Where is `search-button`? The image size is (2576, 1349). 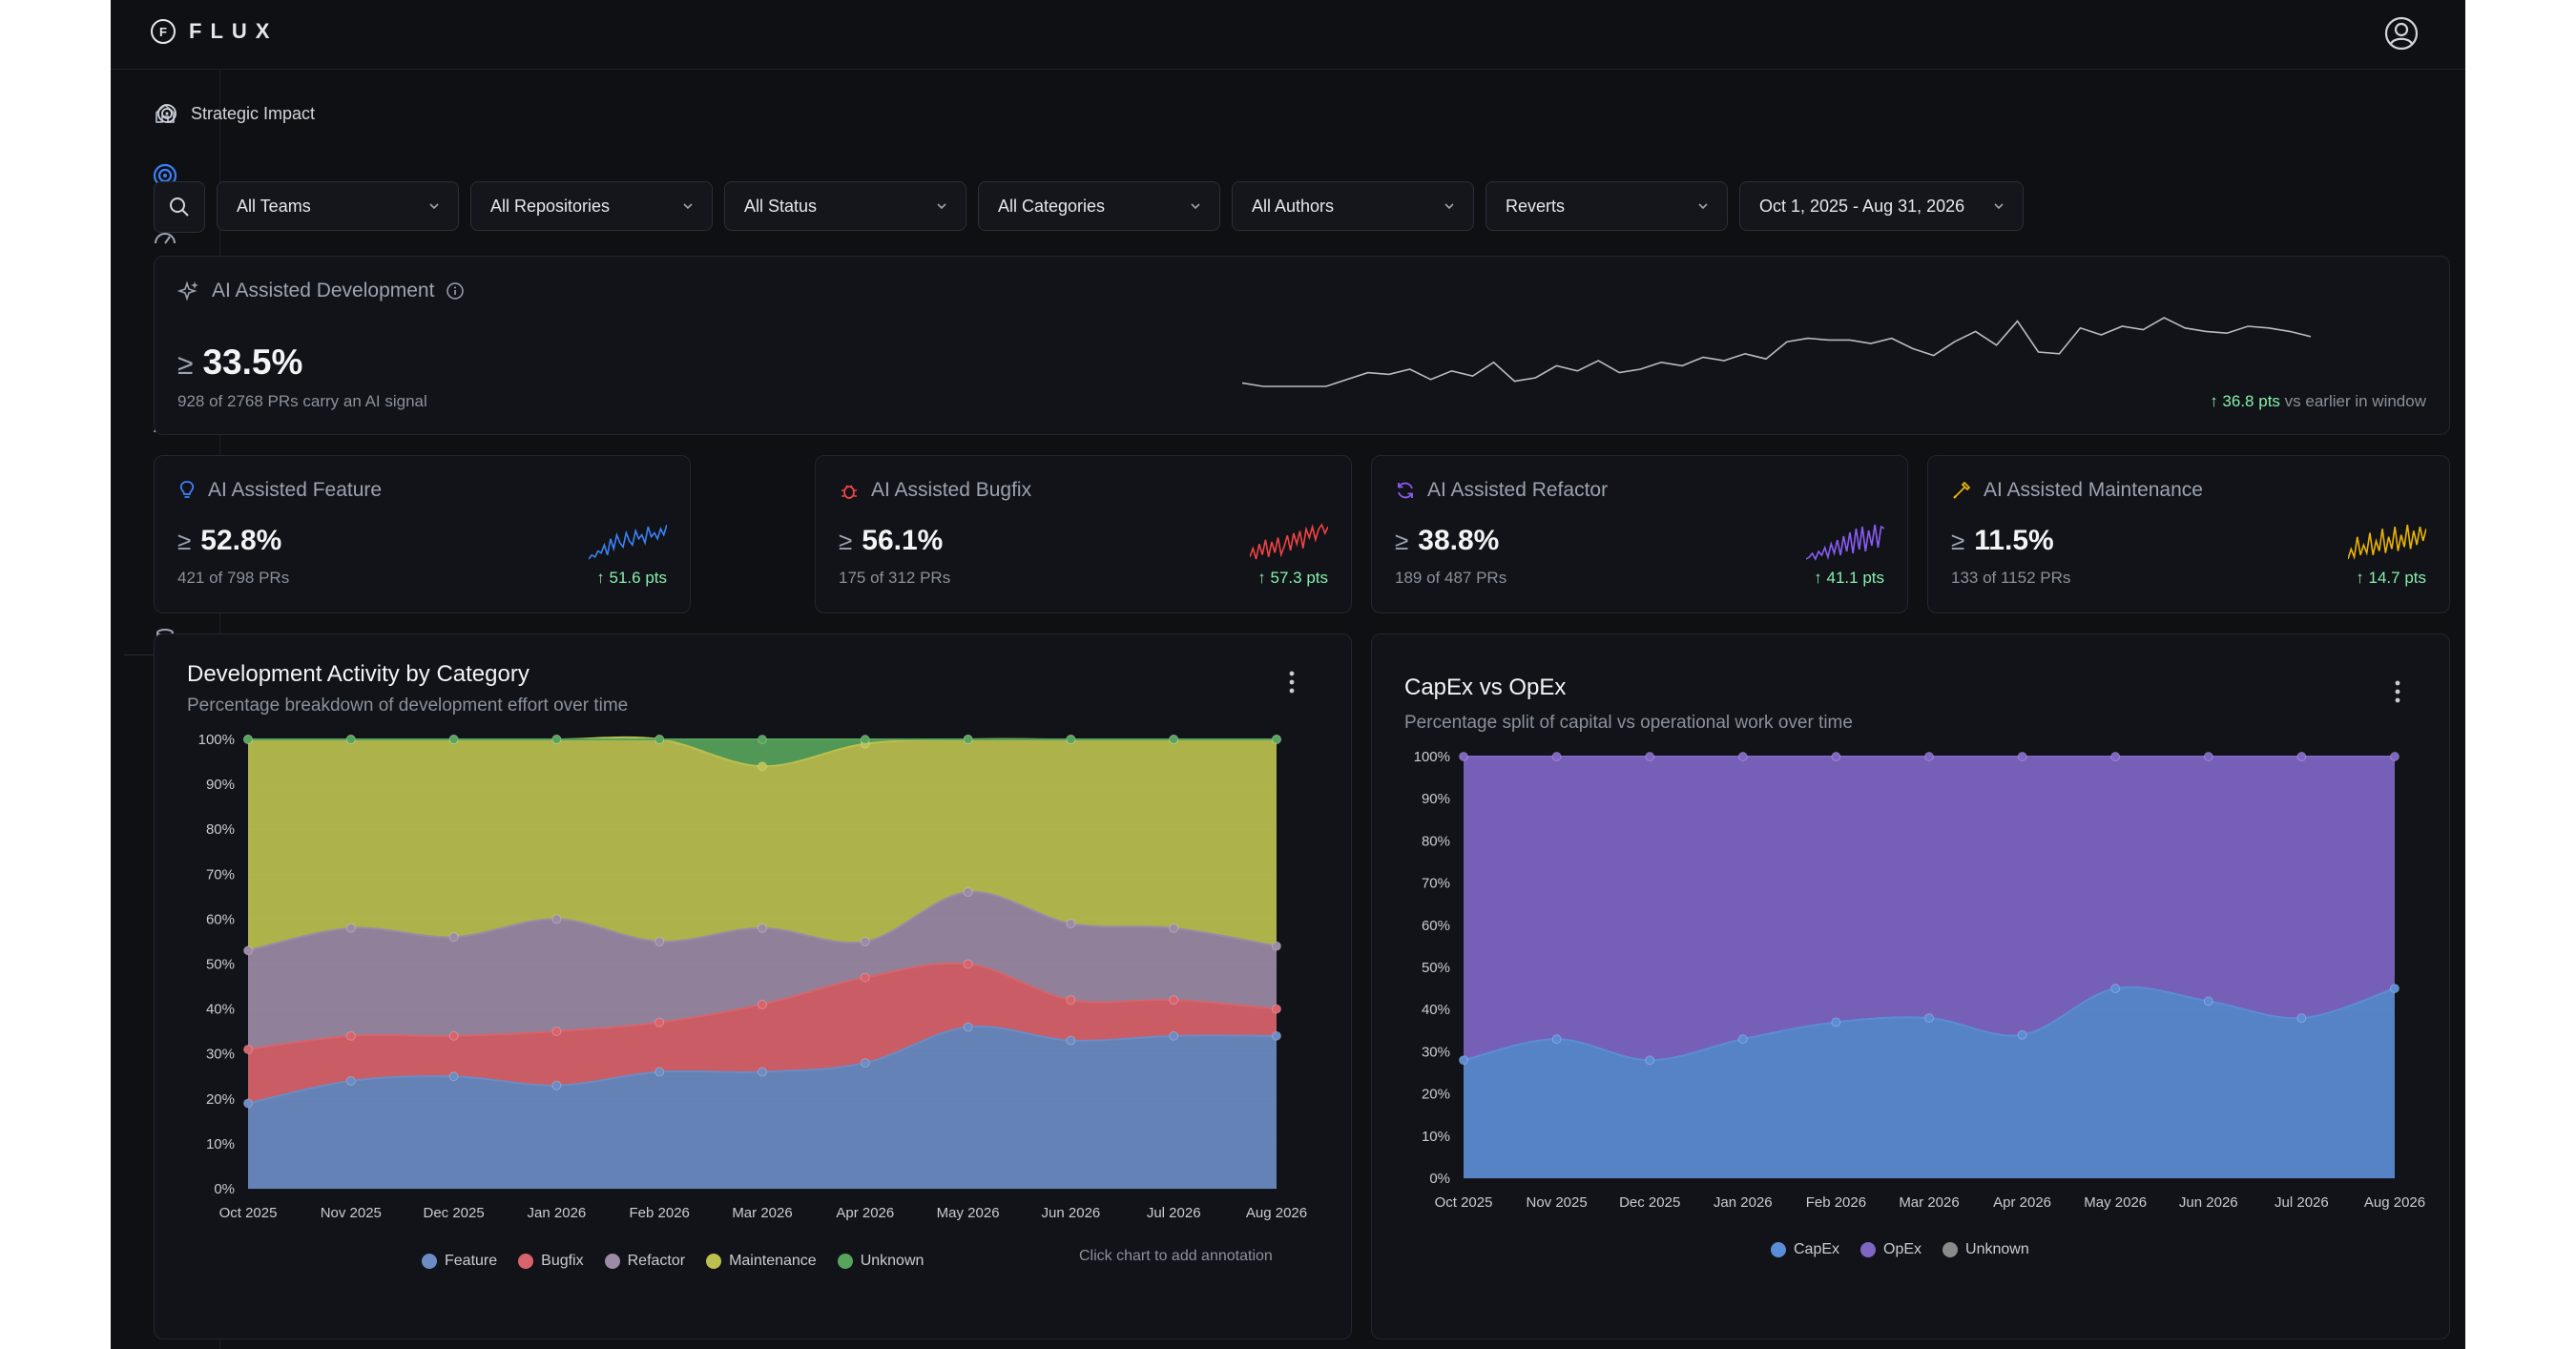 search-button is located at coordinates (179, 207).